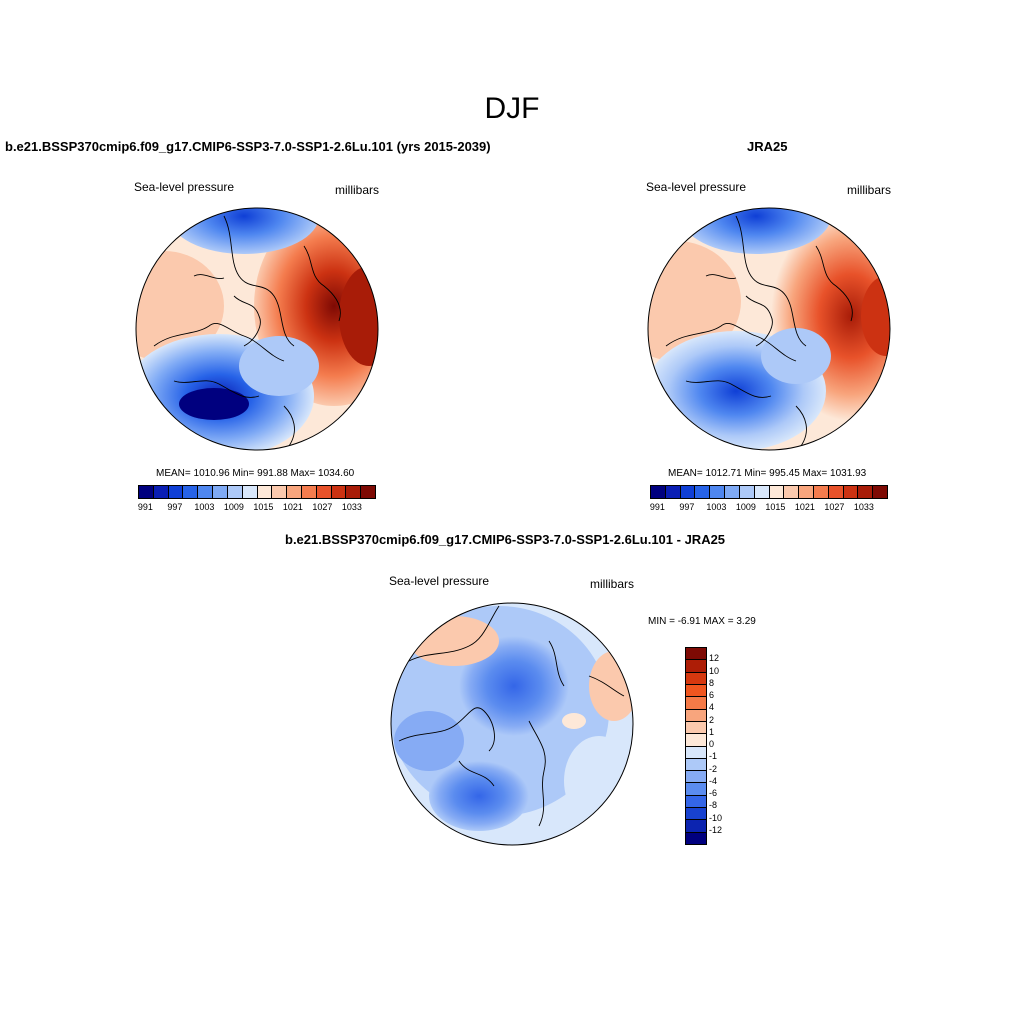 Image resolution: width=1024 pixels, height=1024 pixels. I want to click on colorbar-tick-label: -6, so click(713, 793).